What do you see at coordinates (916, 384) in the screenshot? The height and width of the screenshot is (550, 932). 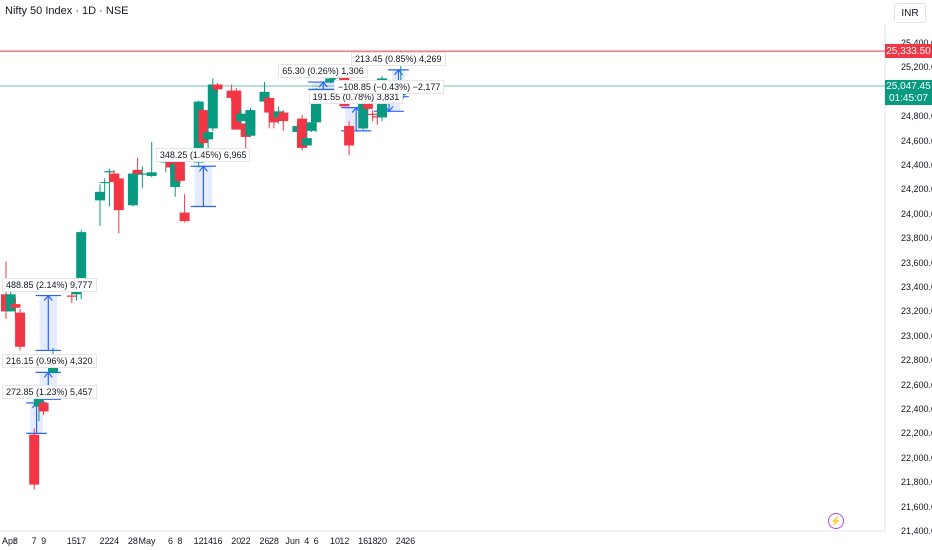 I see `price-tick-label: 22,600.00` at bounding box center [916, 384].